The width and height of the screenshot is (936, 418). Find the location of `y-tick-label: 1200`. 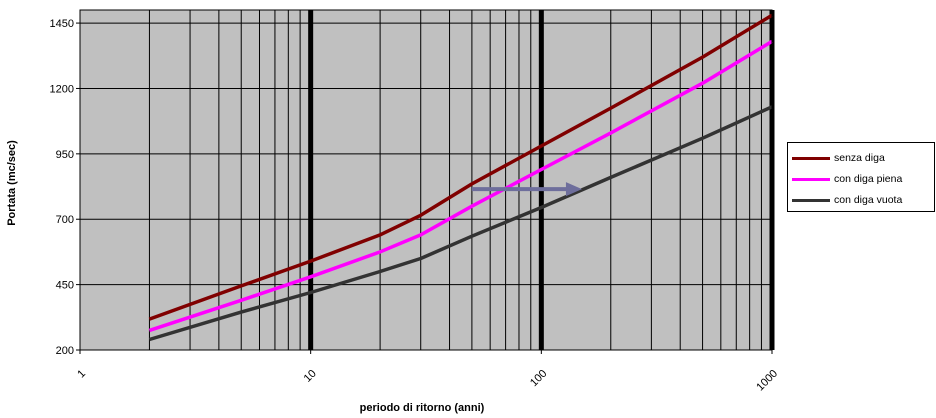

y-tick-label: 1200 is located at coordinates (62, 89).